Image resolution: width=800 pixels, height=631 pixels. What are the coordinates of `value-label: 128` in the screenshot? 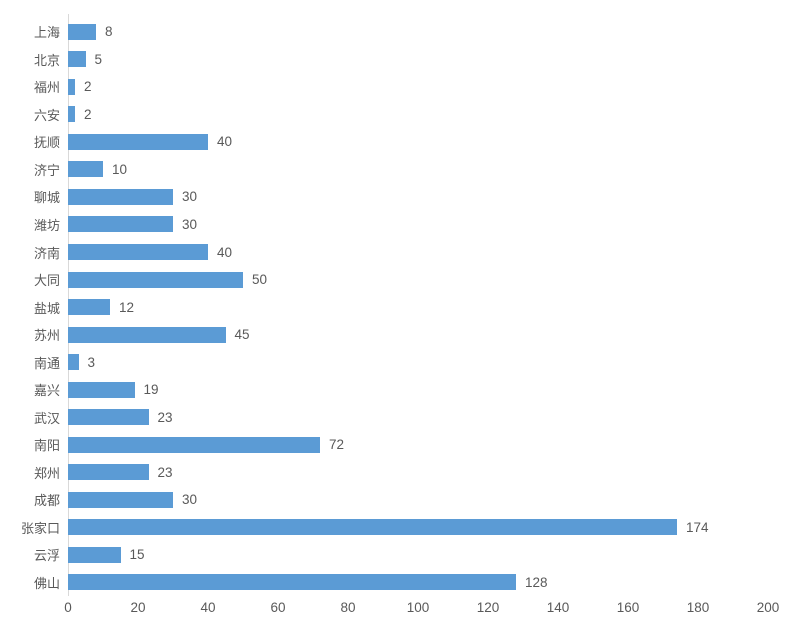 It's located at (536, 582).